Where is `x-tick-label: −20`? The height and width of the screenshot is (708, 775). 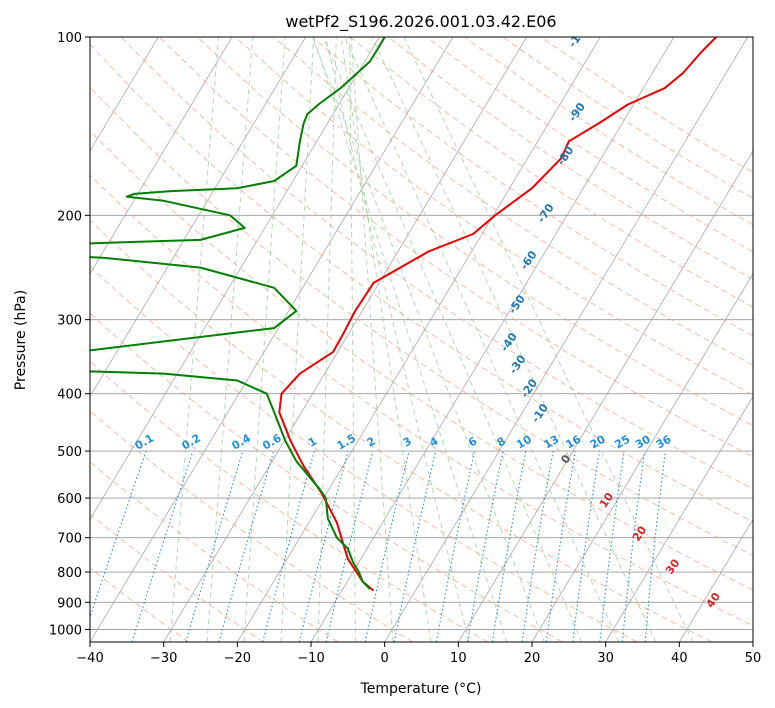 x-tick-label: −20 is located at coordinates (237, 658).